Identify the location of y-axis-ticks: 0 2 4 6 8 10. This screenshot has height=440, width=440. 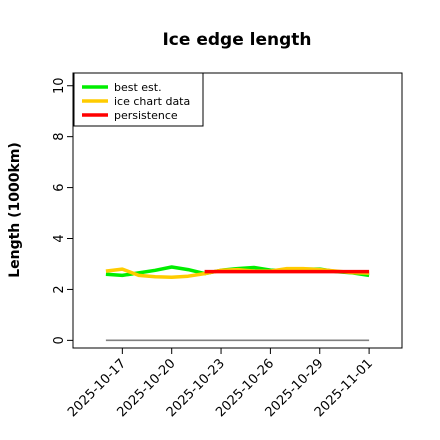
(62, 211).